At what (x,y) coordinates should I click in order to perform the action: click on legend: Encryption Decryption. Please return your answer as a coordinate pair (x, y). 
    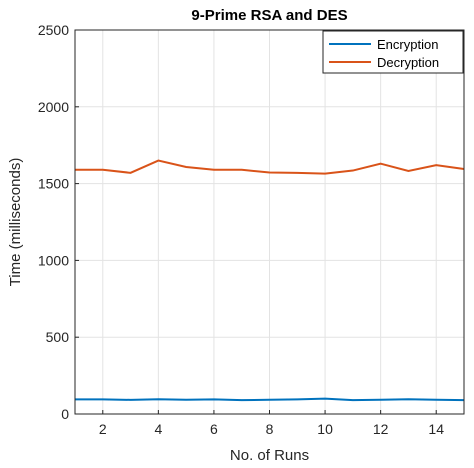
    Looking at the image, I should click on (393, 52).